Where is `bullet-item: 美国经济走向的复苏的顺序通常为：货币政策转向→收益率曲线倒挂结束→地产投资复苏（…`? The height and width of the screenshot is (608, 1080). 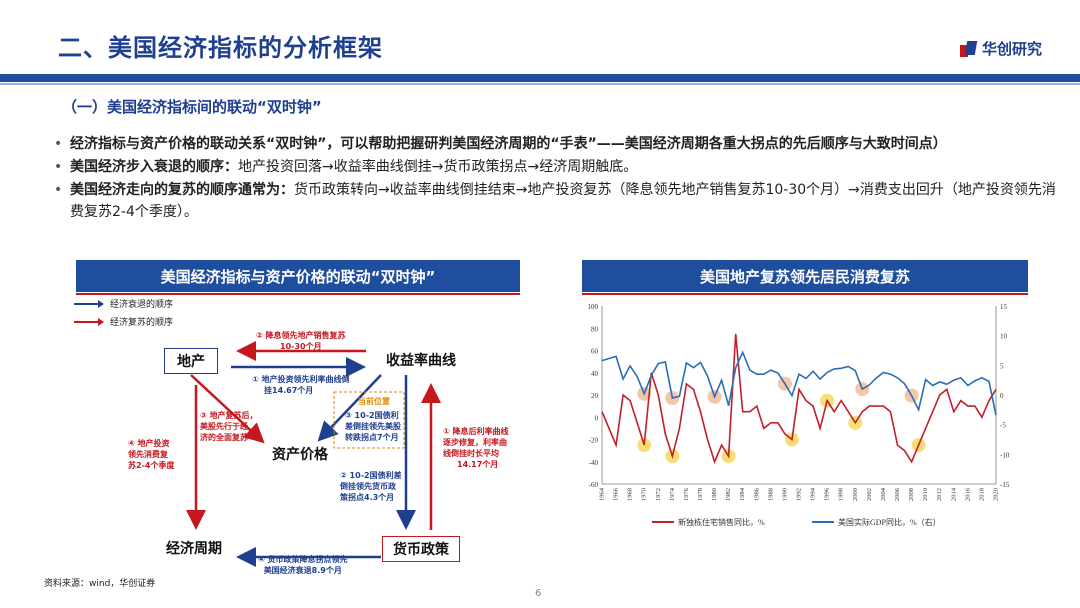 bullet-item: 美国经济走向的复苏的顺序通常为：货币政策转向→收益率曲线倒挂结束→地产投资复苏（… is located at coordinates (557, 201).